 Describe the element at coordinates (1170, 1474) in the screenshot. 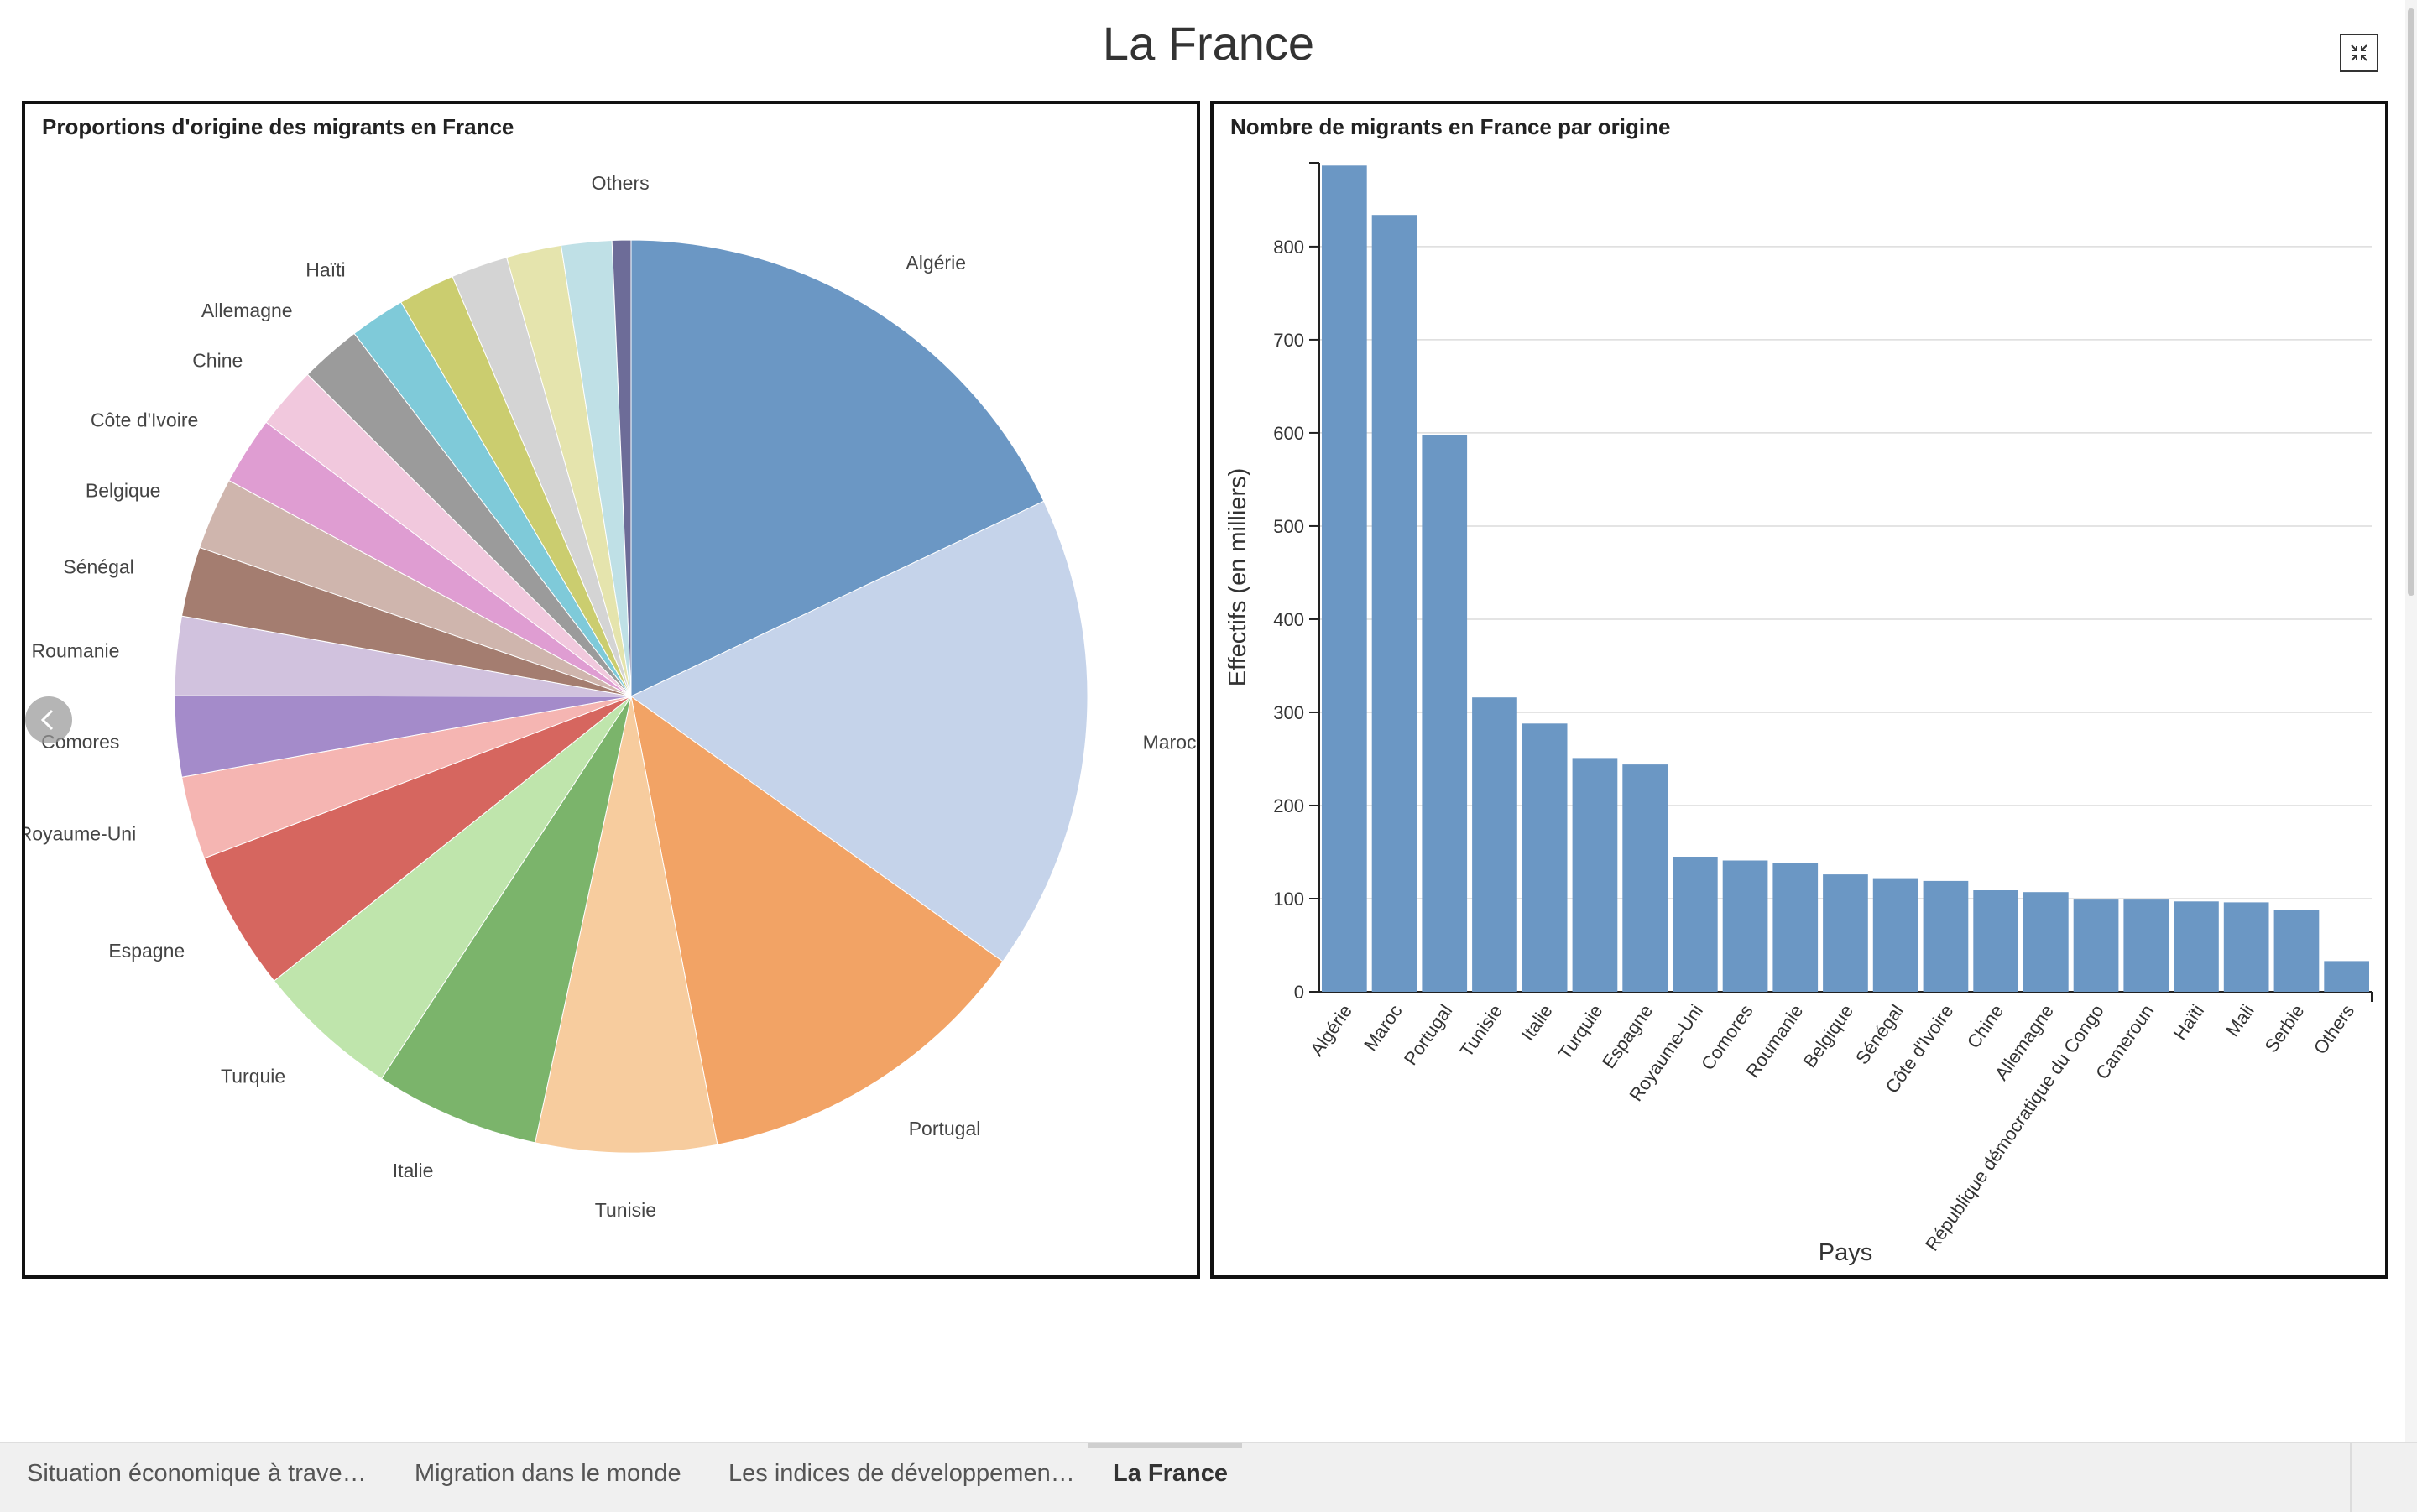

I see `tab-la-france: La France` at that location.